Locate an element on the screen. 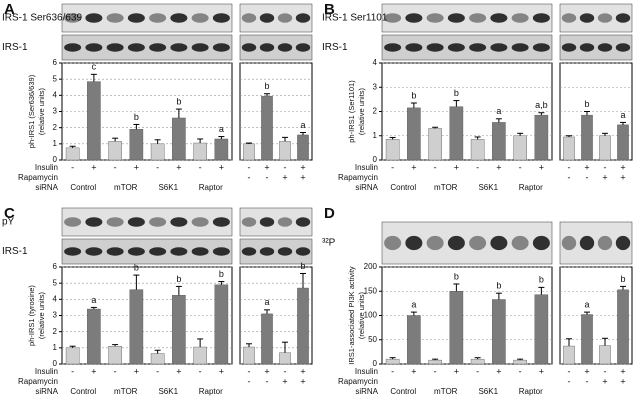 Image resolution: width=640 pixels, height=404 pixels. panel-letter: B is located at coordinates (329, 9).